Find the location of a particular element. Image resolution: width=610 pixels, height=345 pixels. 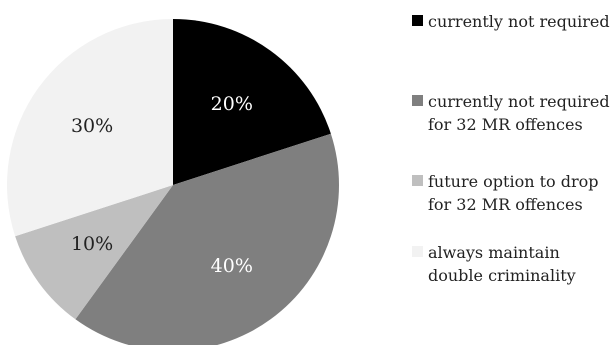

legend-label: always maintain double criminality is located at coordinates (502, 264).